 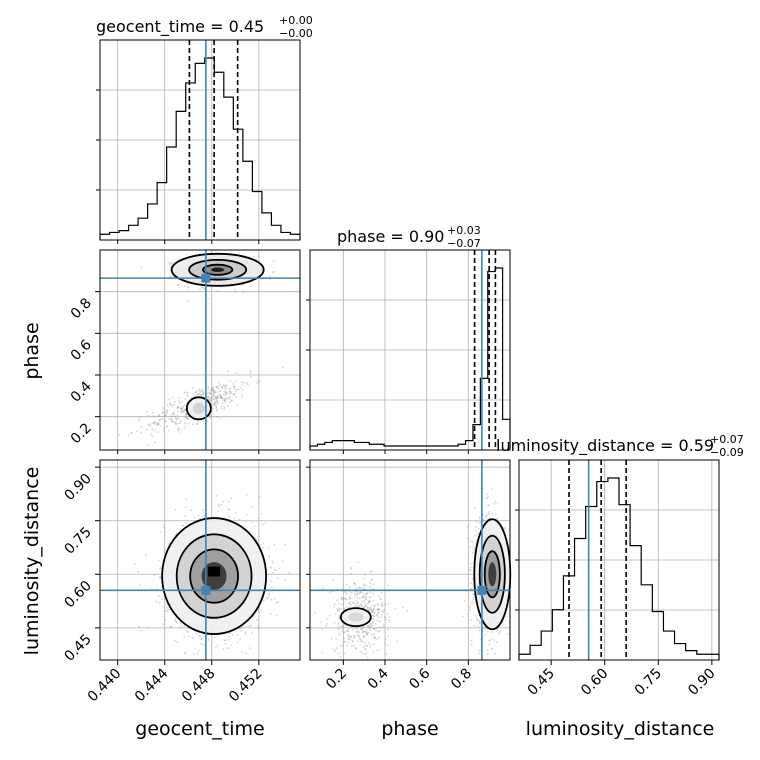 I want to click on title-1-main: phase = 0.90, so click(x=390, y=236).